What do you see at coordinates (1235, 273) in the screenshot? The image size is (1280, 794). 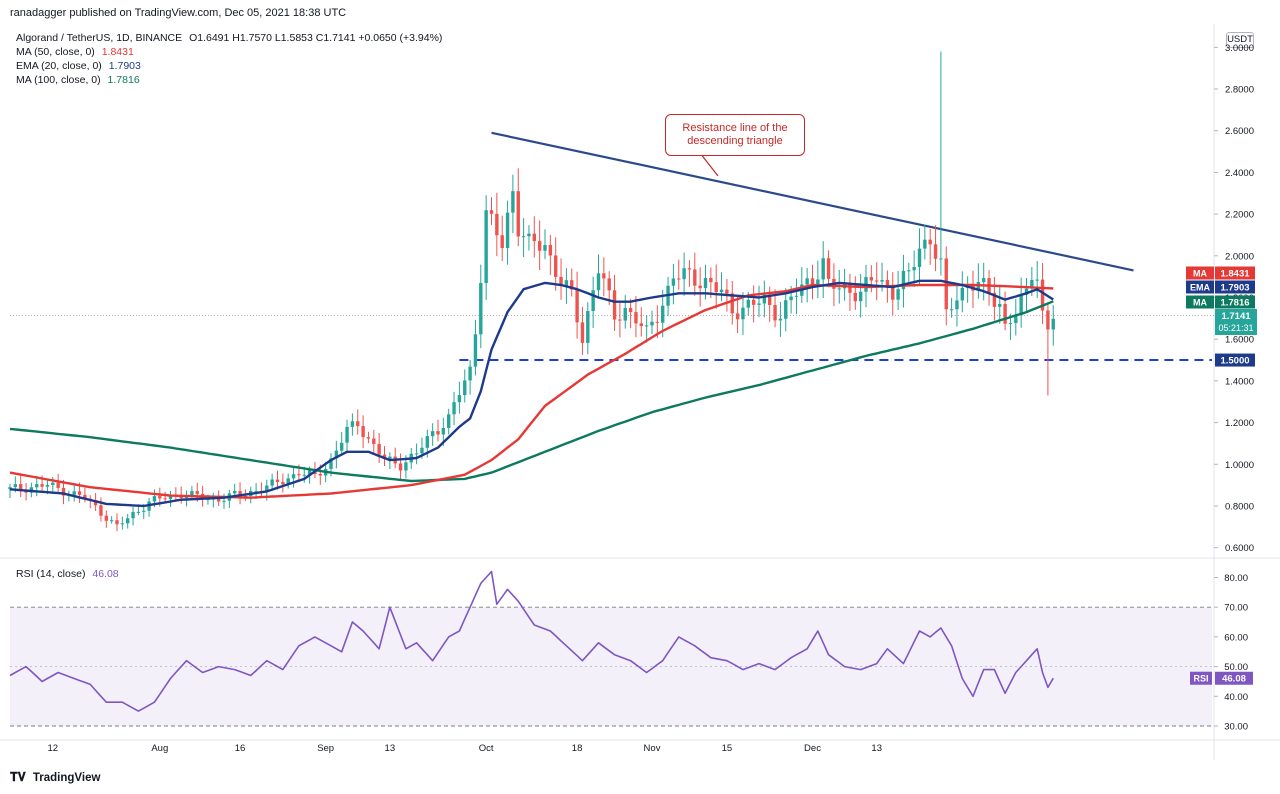 I see `ma50-value-bg` at bounding box center [1235, 273].